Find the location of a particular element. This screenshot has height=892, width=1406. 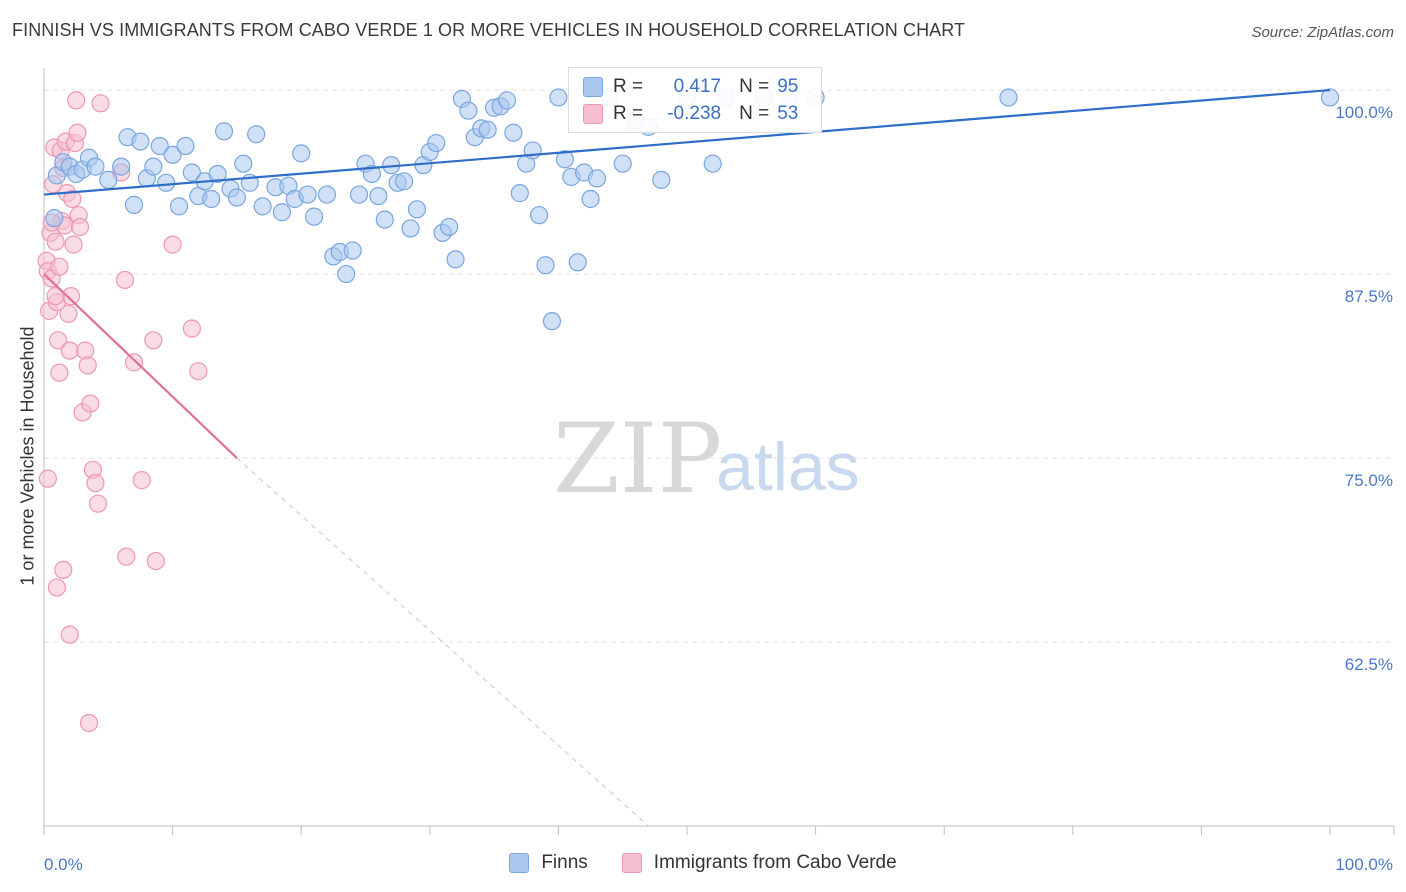

series-legend: Finns Immigrants from Cabo Verde is located at coordinates (703, 863).